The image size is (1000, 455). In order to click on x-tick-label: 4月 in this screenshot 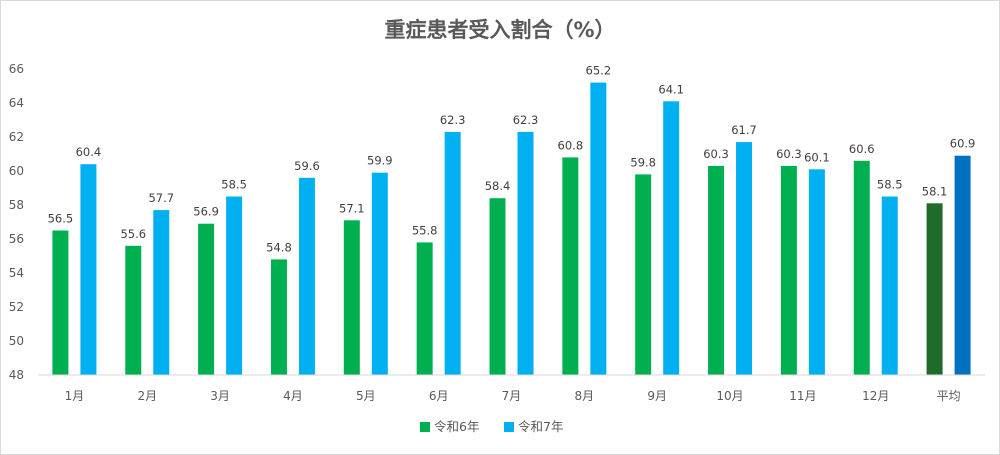, I will do `click(293, 396)`.